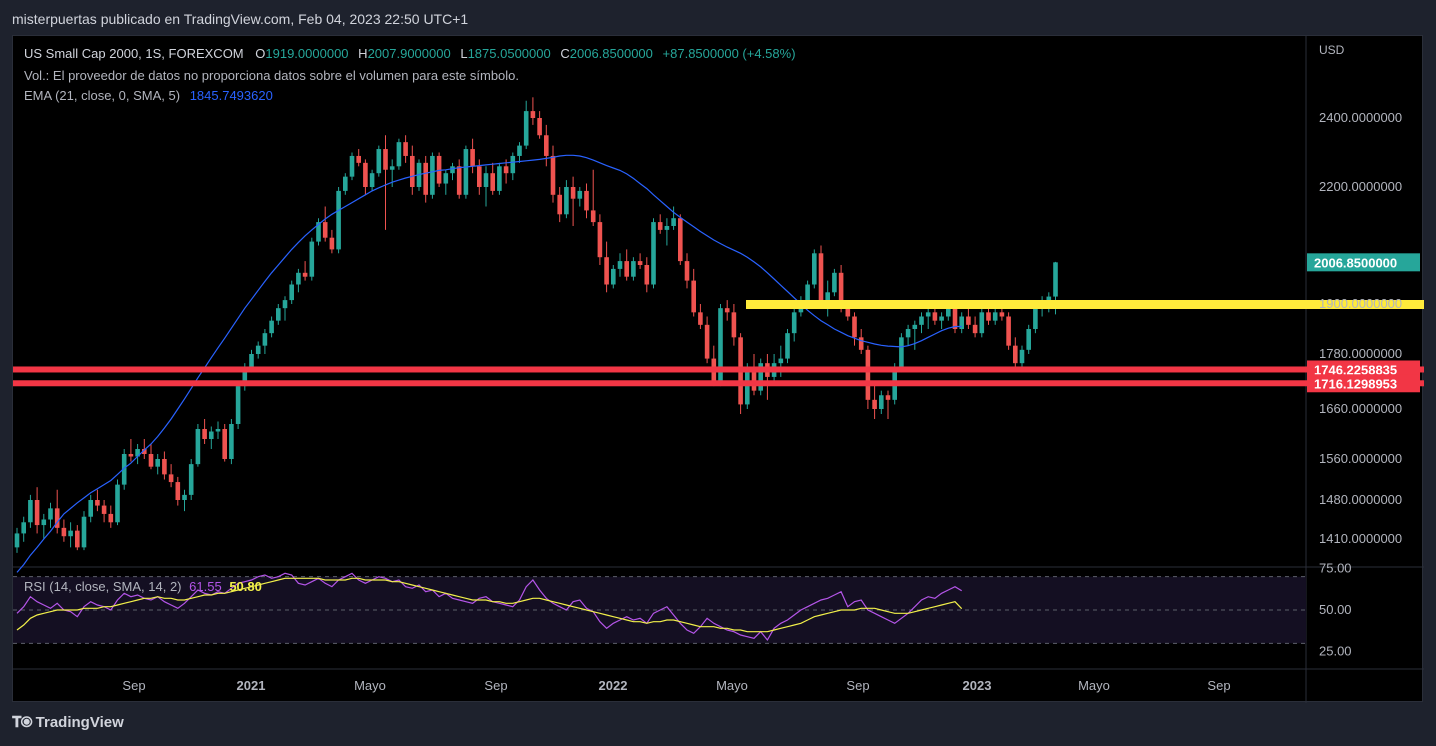  What do you see at coordinates (68, 722) in the screenshot?
I see `tradingview-logo: 𝐓⦿ TradingView` at bounding box center [68, 722].